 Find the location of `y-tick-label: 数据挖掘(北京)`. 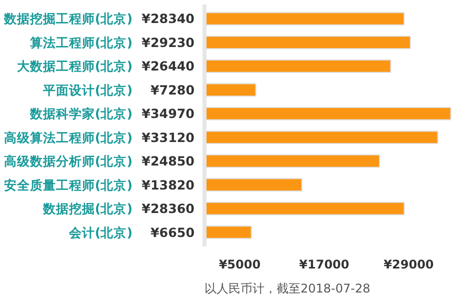

y-tick-label: 数据挖掘(北京) is located at coordinates (87, 208).